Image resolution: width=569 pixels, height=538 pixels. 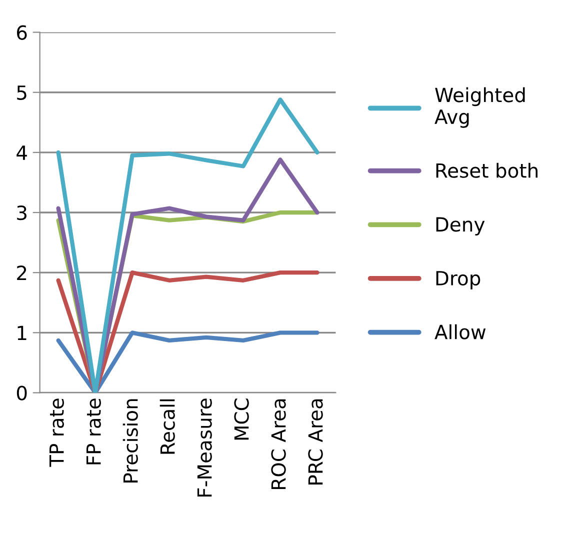 I want to click on x-tick-label: FP rate, so click(x=93, y=431).